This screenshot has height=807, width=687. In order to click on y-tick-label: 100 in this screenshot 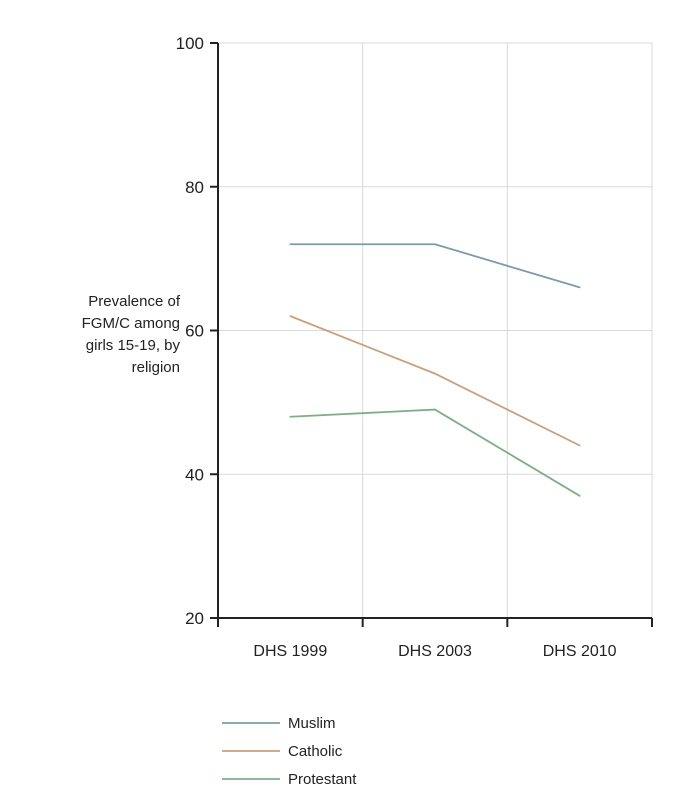, I will do `click(190, 43)`.